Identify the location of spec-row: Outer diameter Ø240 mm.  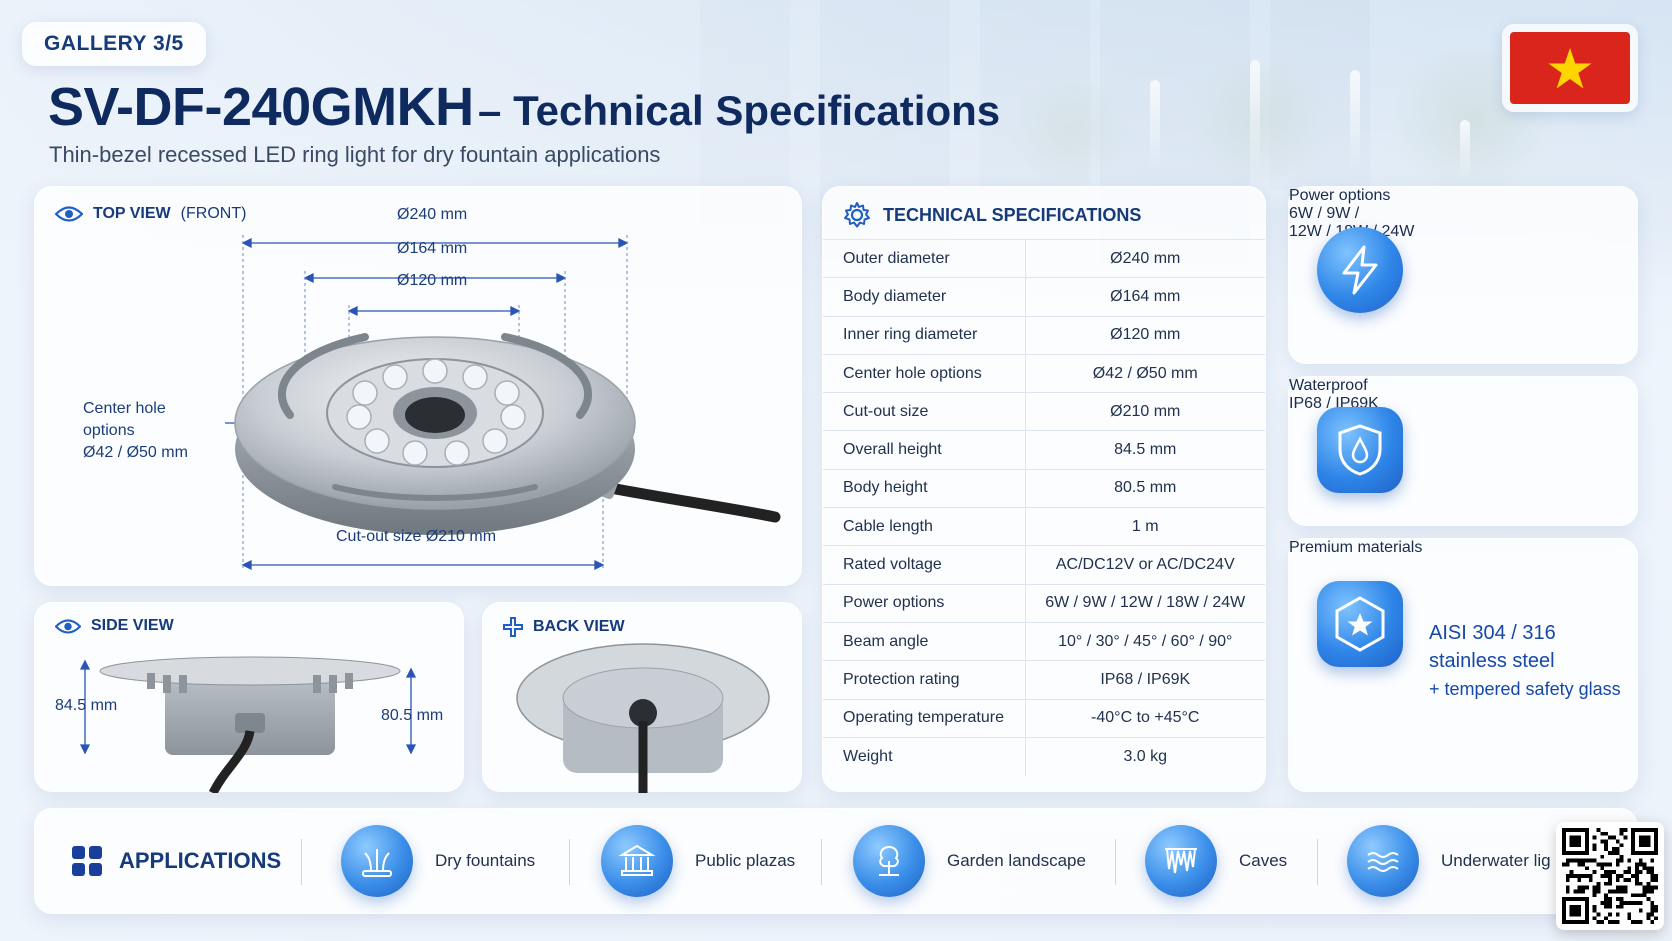
(1044, 258).